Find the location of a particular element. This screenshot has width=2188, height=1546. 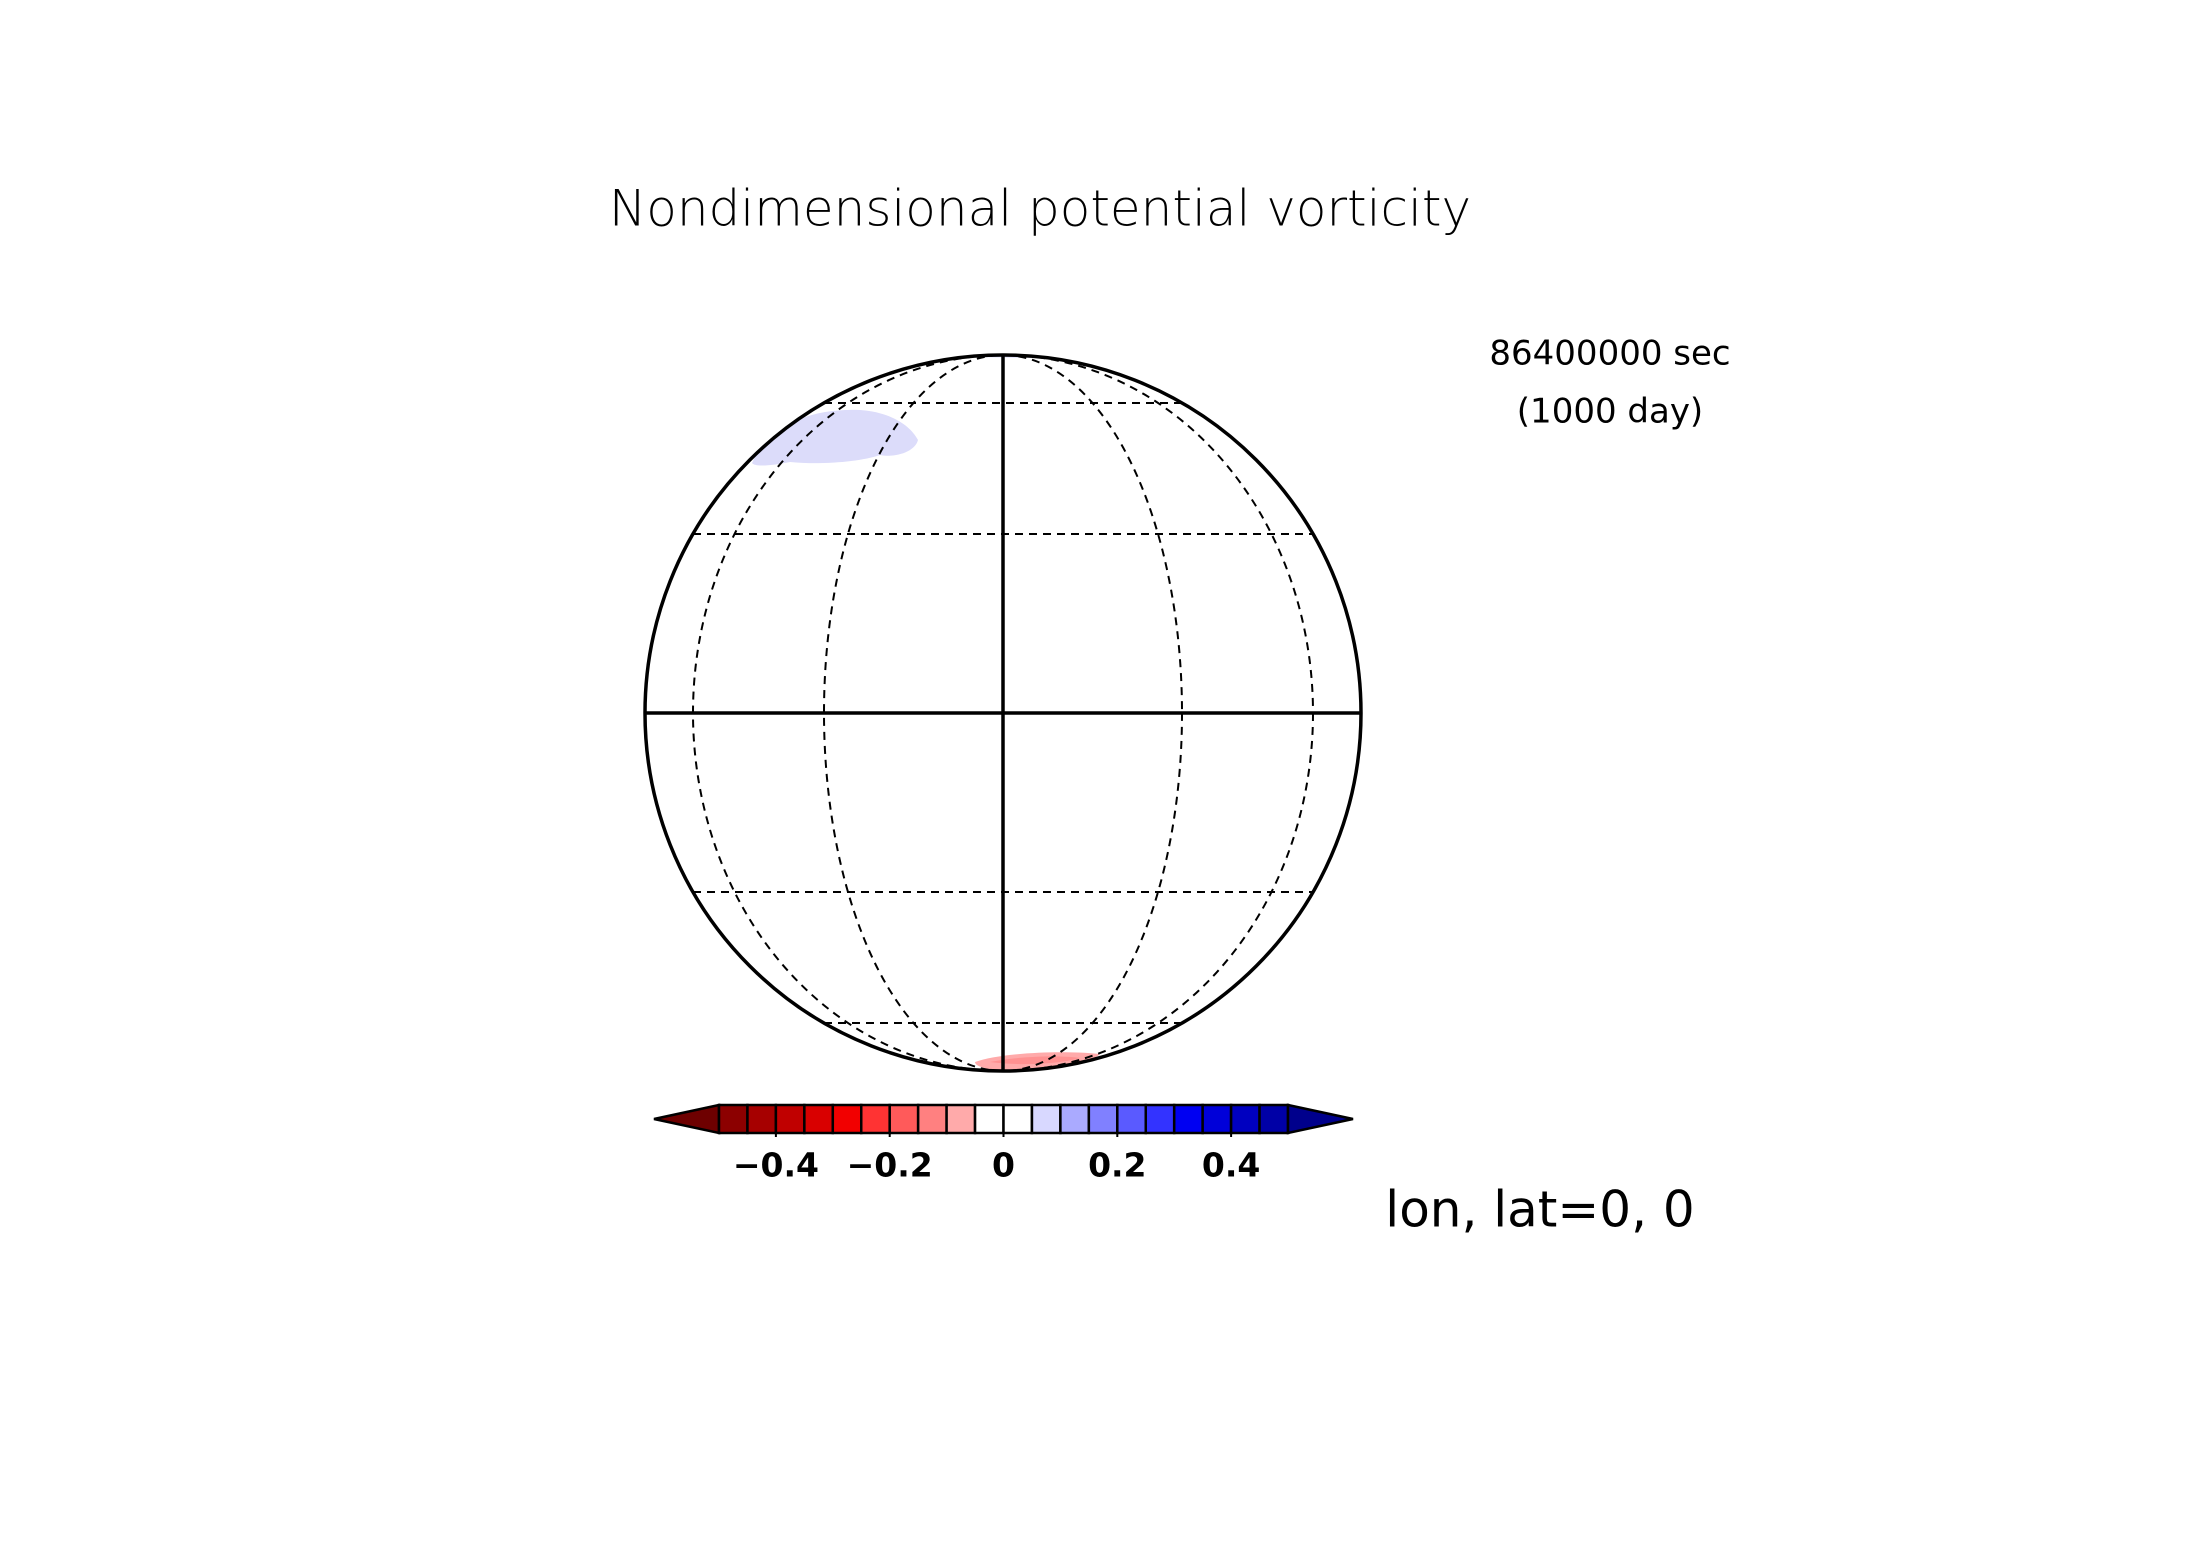

colorbar-tick-label: 0.4 is located at coordinates (1231, 1165).